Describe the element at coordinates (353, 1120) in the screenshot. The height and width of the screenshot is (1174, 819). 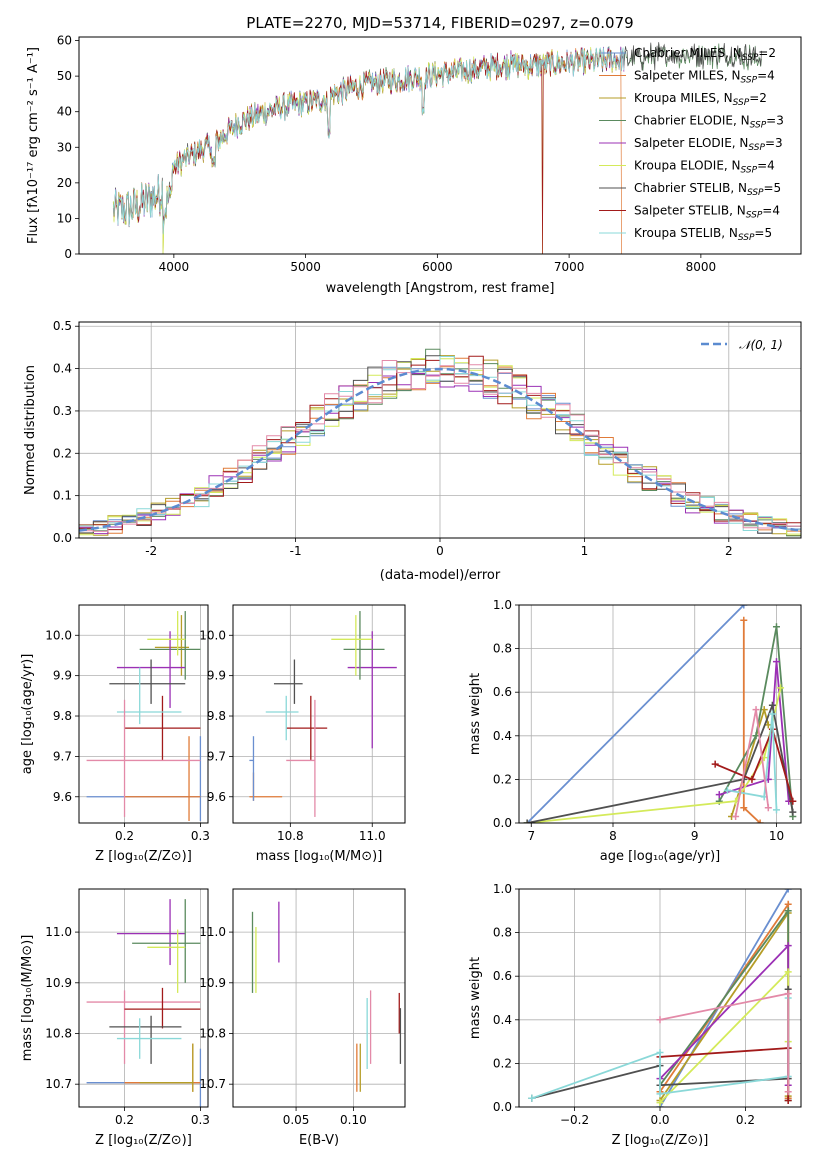
I see `x-tick-label: 0.10` at that location.